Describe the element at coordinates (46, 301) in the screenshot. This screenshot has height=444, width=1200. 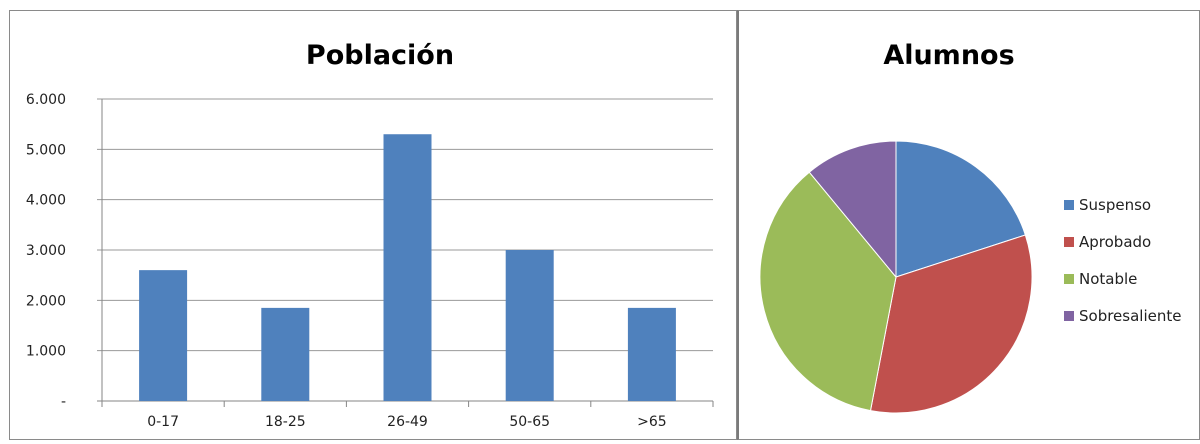
I see `y-tick-label: 2.000` at that location.